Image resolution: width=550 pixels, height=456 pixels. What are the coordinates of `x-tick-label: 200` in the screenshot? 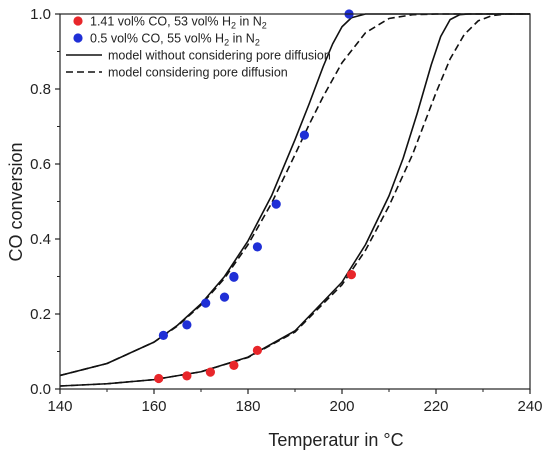 It's located at (341, 406).